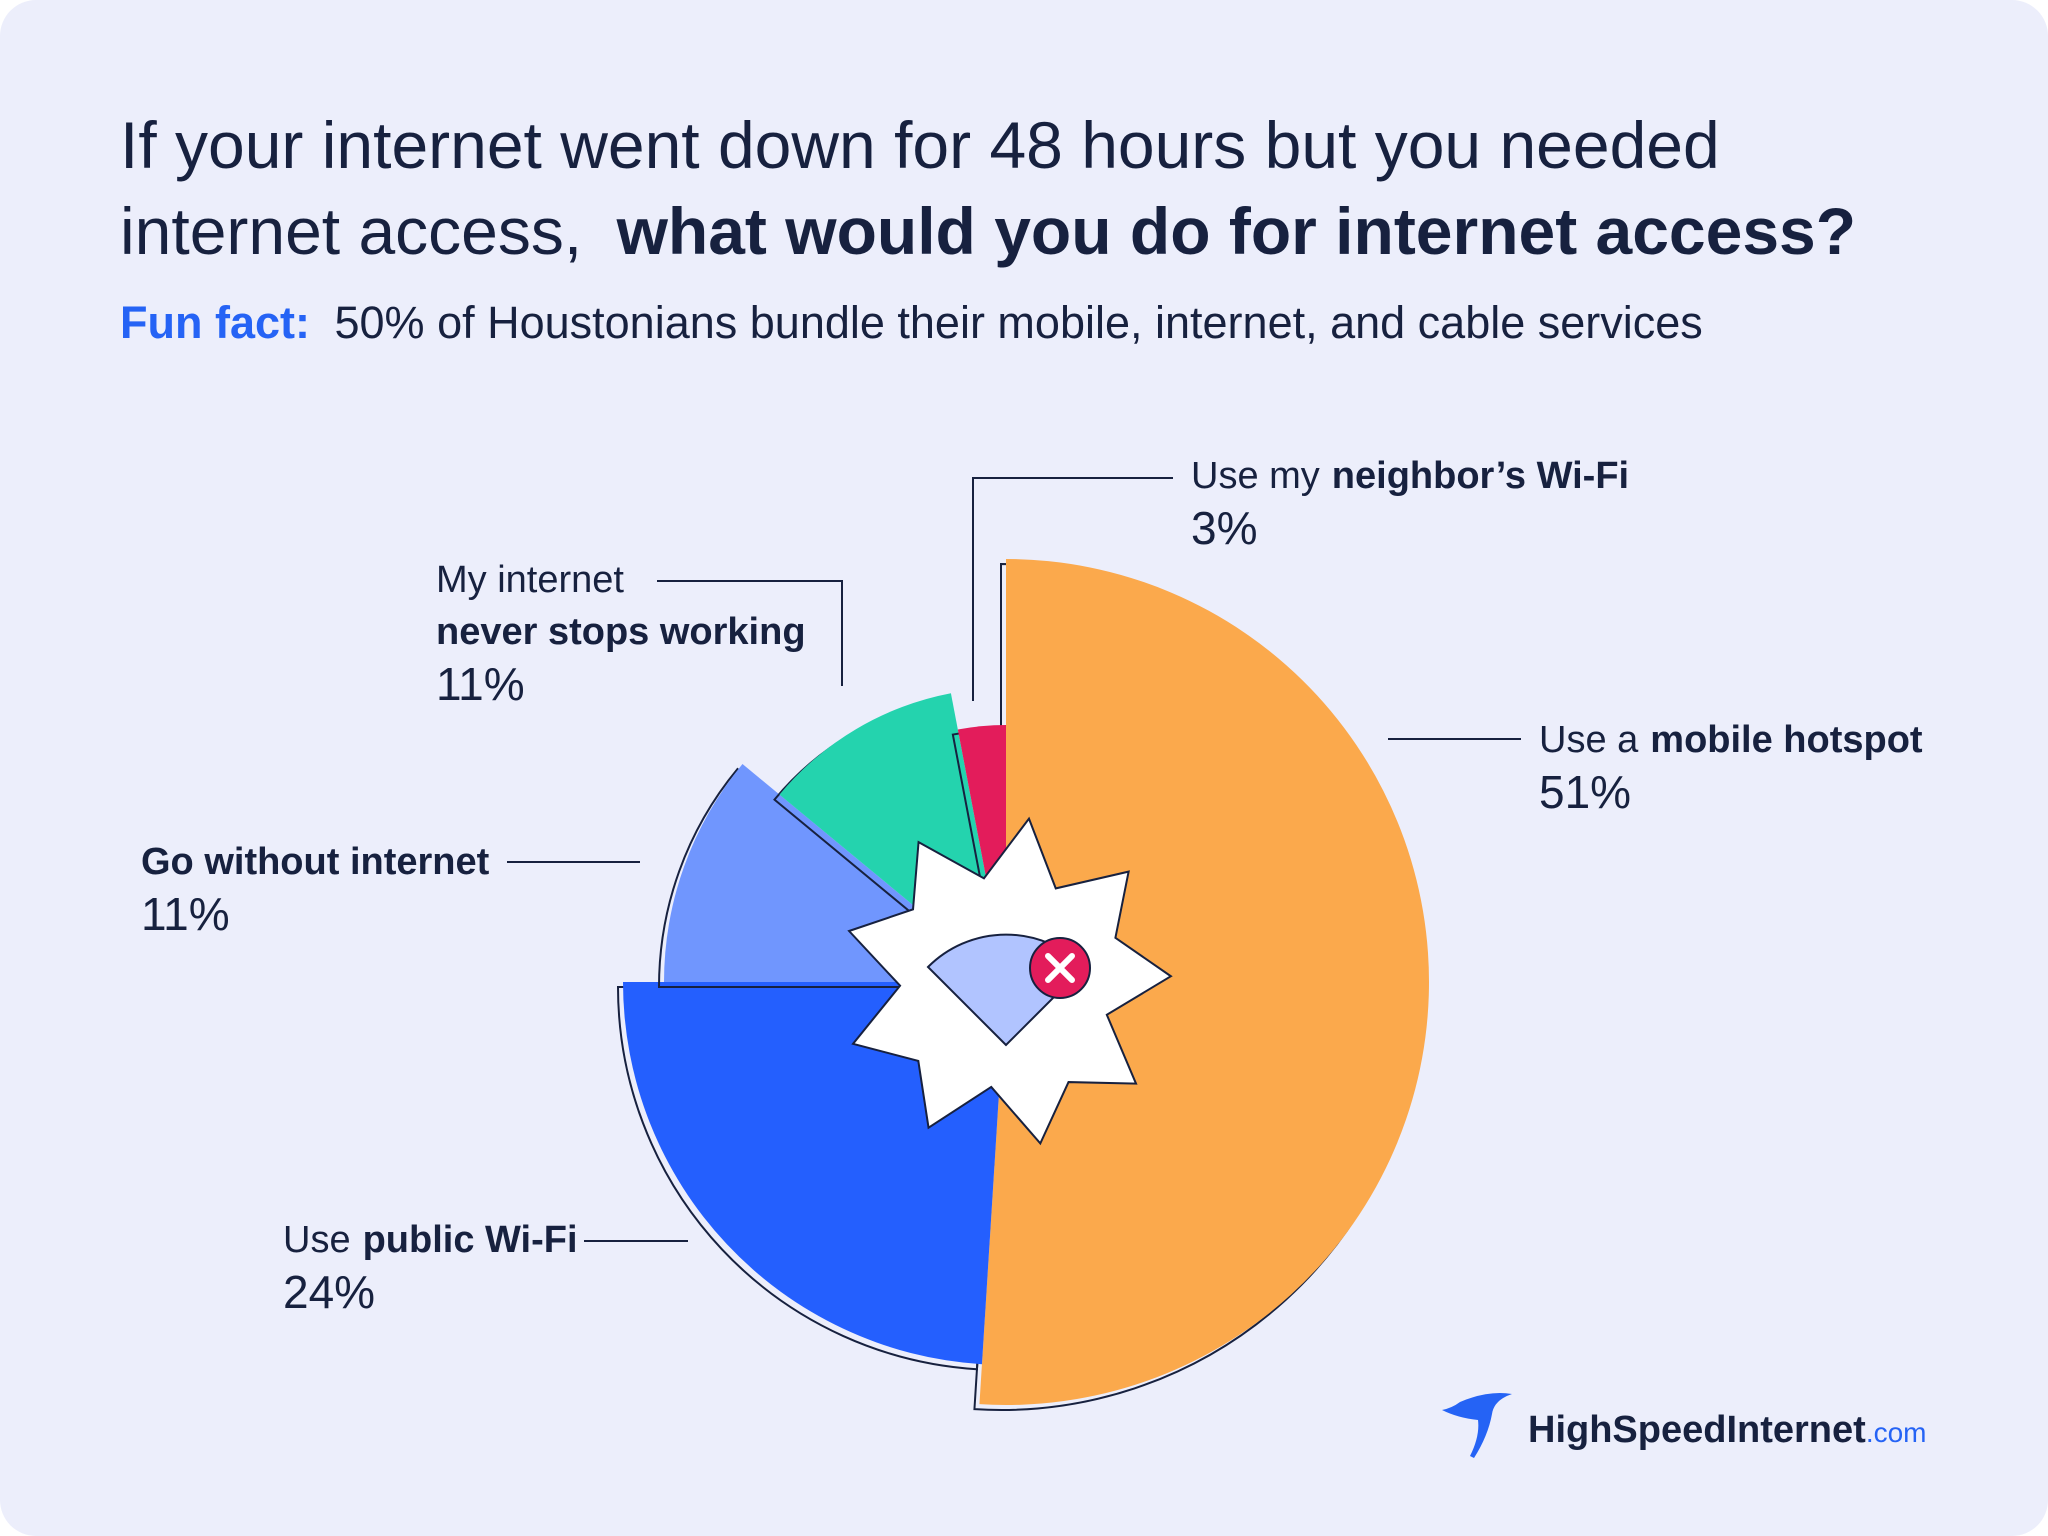  What do you see at coordinates (530, 580) in the screenshot?
I see `category-plain: My internet` at bounding box center [530, 580].